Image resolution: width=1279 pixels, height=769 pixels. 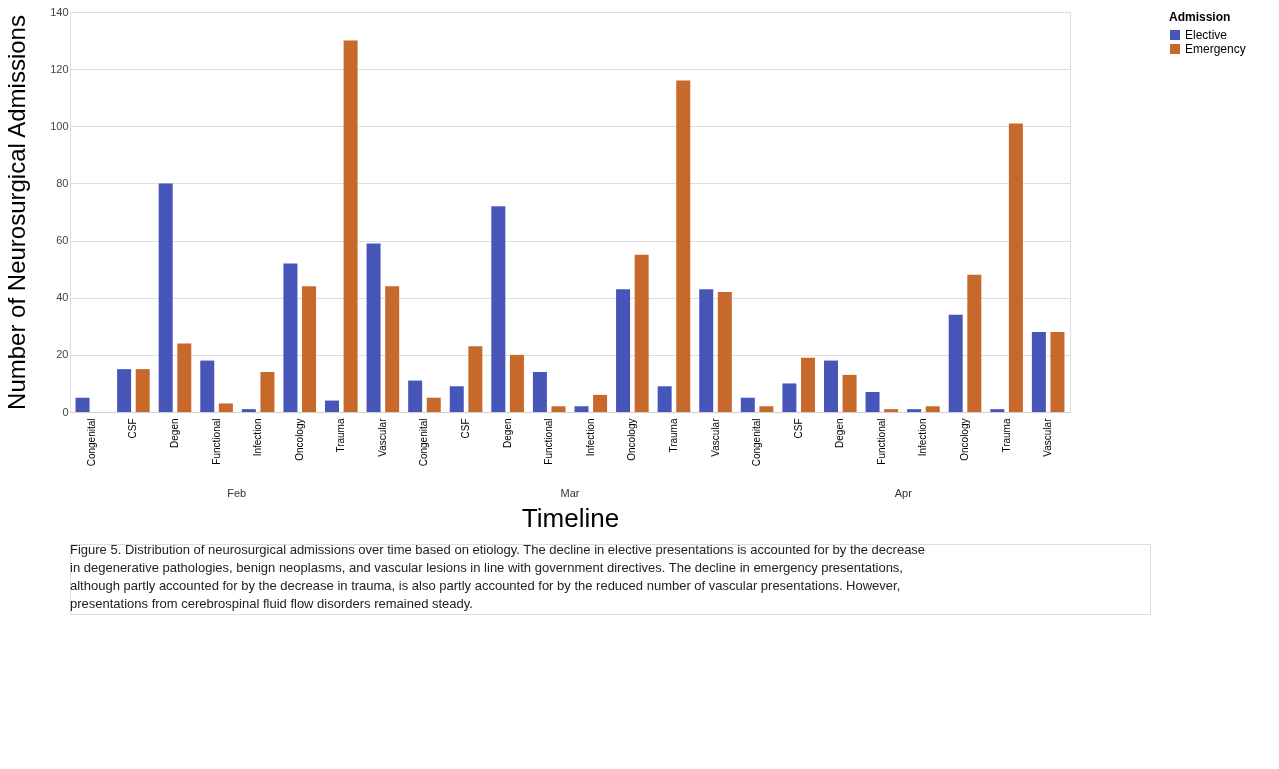 I want to click on y-tick-label: 60, so click(x=62, y=240).